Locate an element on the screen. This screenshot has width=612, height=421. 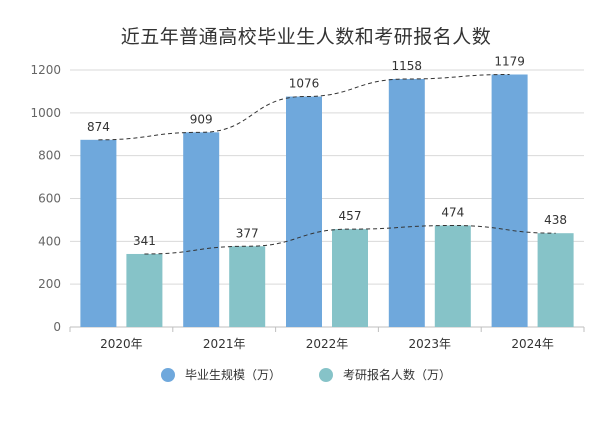
data-label: 1179 is located at coordinates (509, 61).